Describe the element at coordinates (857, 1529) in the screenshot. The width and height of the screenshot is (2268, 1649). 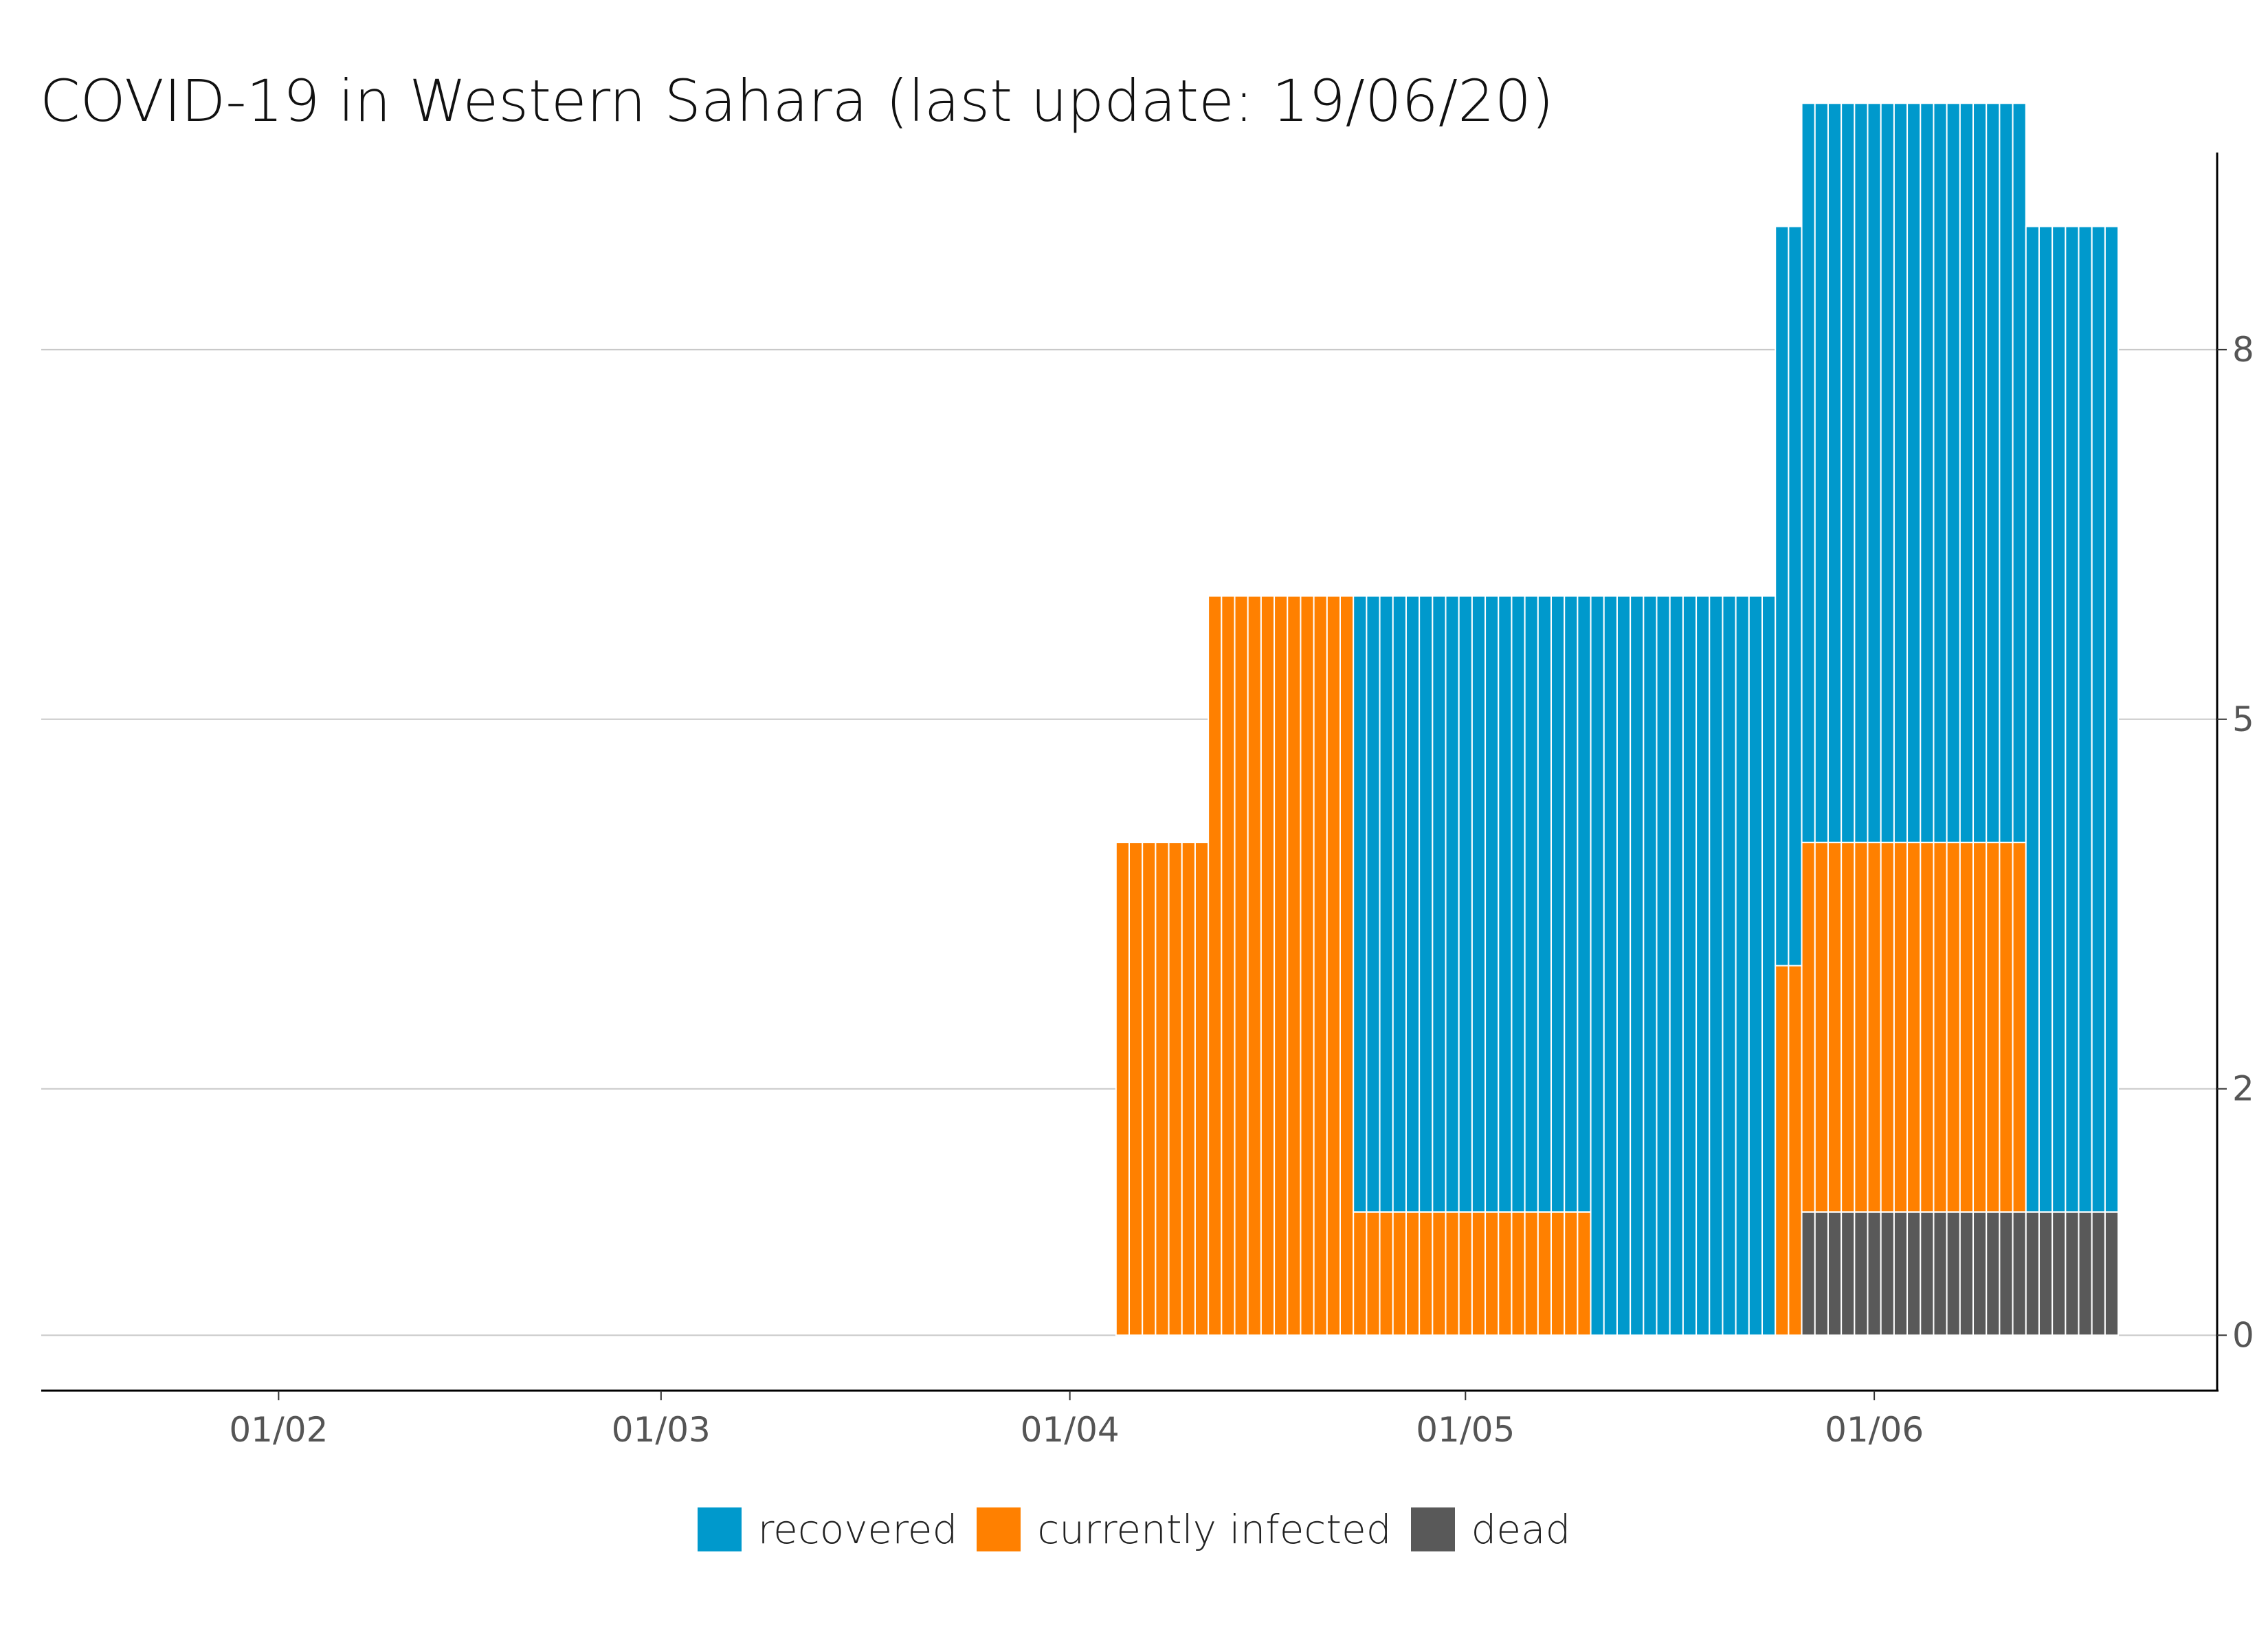
I see `legend-label: recovered` at that location.